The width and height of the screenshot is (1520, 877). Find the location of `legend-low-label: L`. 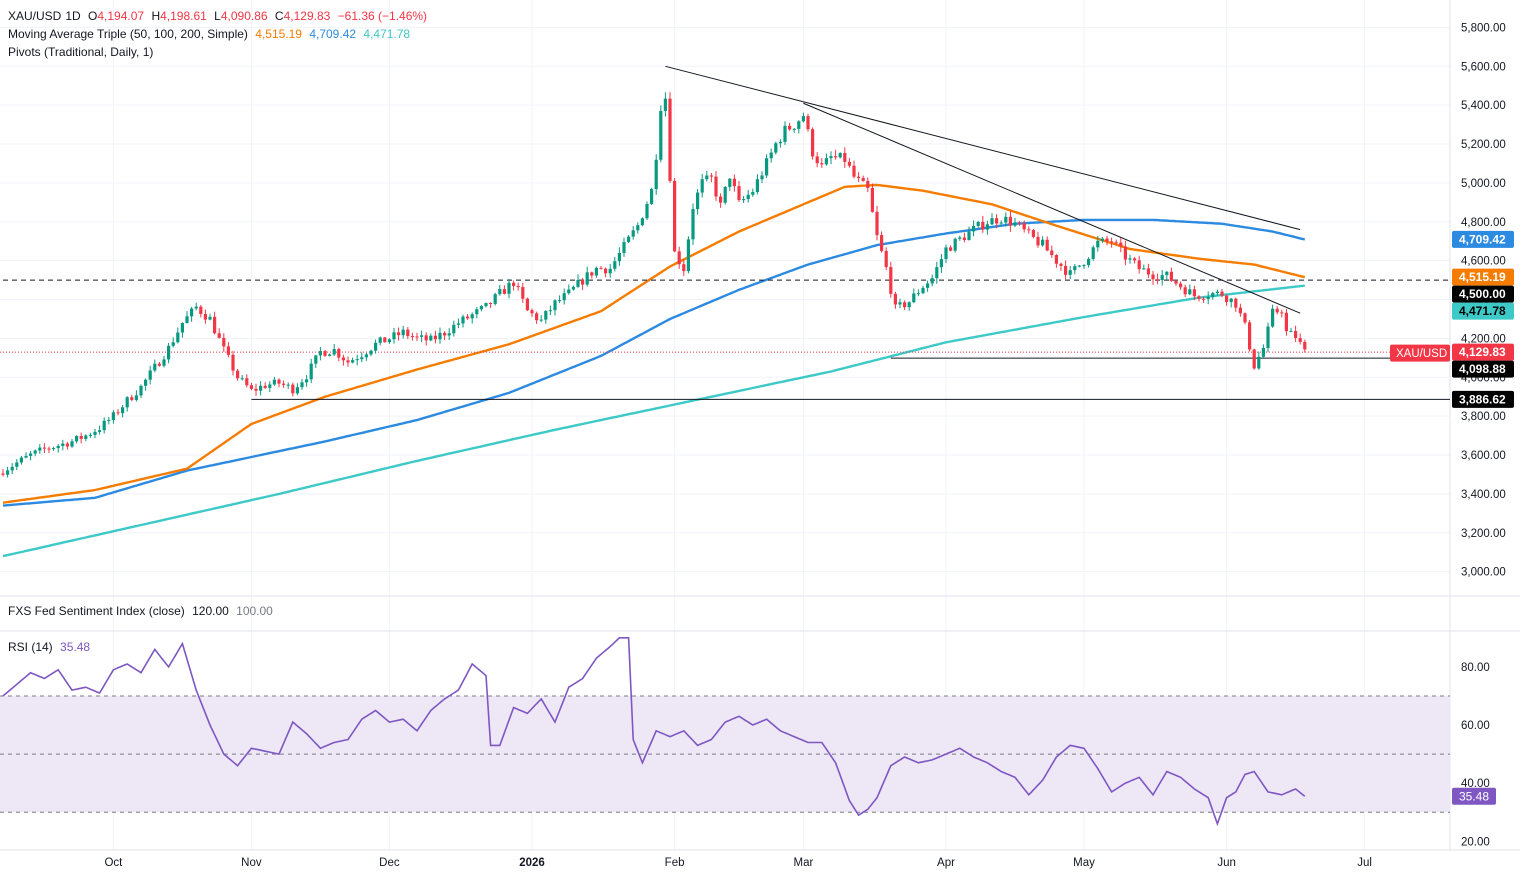

legend-low-label: L is located at coordinates (217, 16).